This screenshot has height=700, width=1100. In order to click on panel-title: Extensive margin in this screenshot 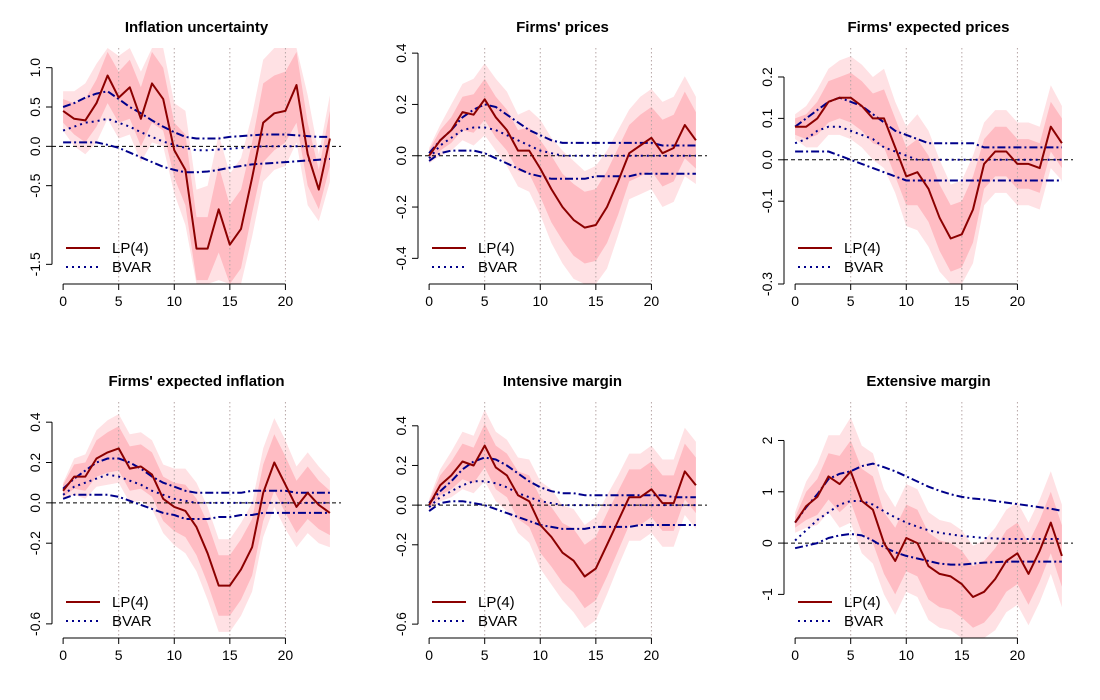, I will do `click(928, 381)`.